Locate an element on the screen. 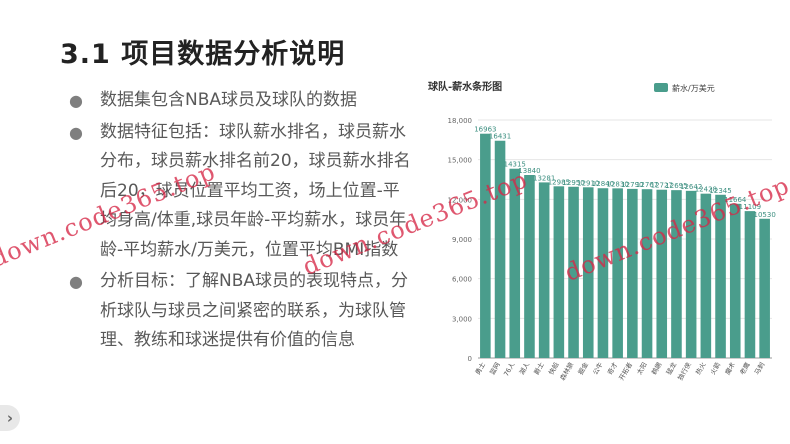 The width and height of the screenshot is (790, 444). x-tick-label: 掘金 is located at coordinates (583, 368).